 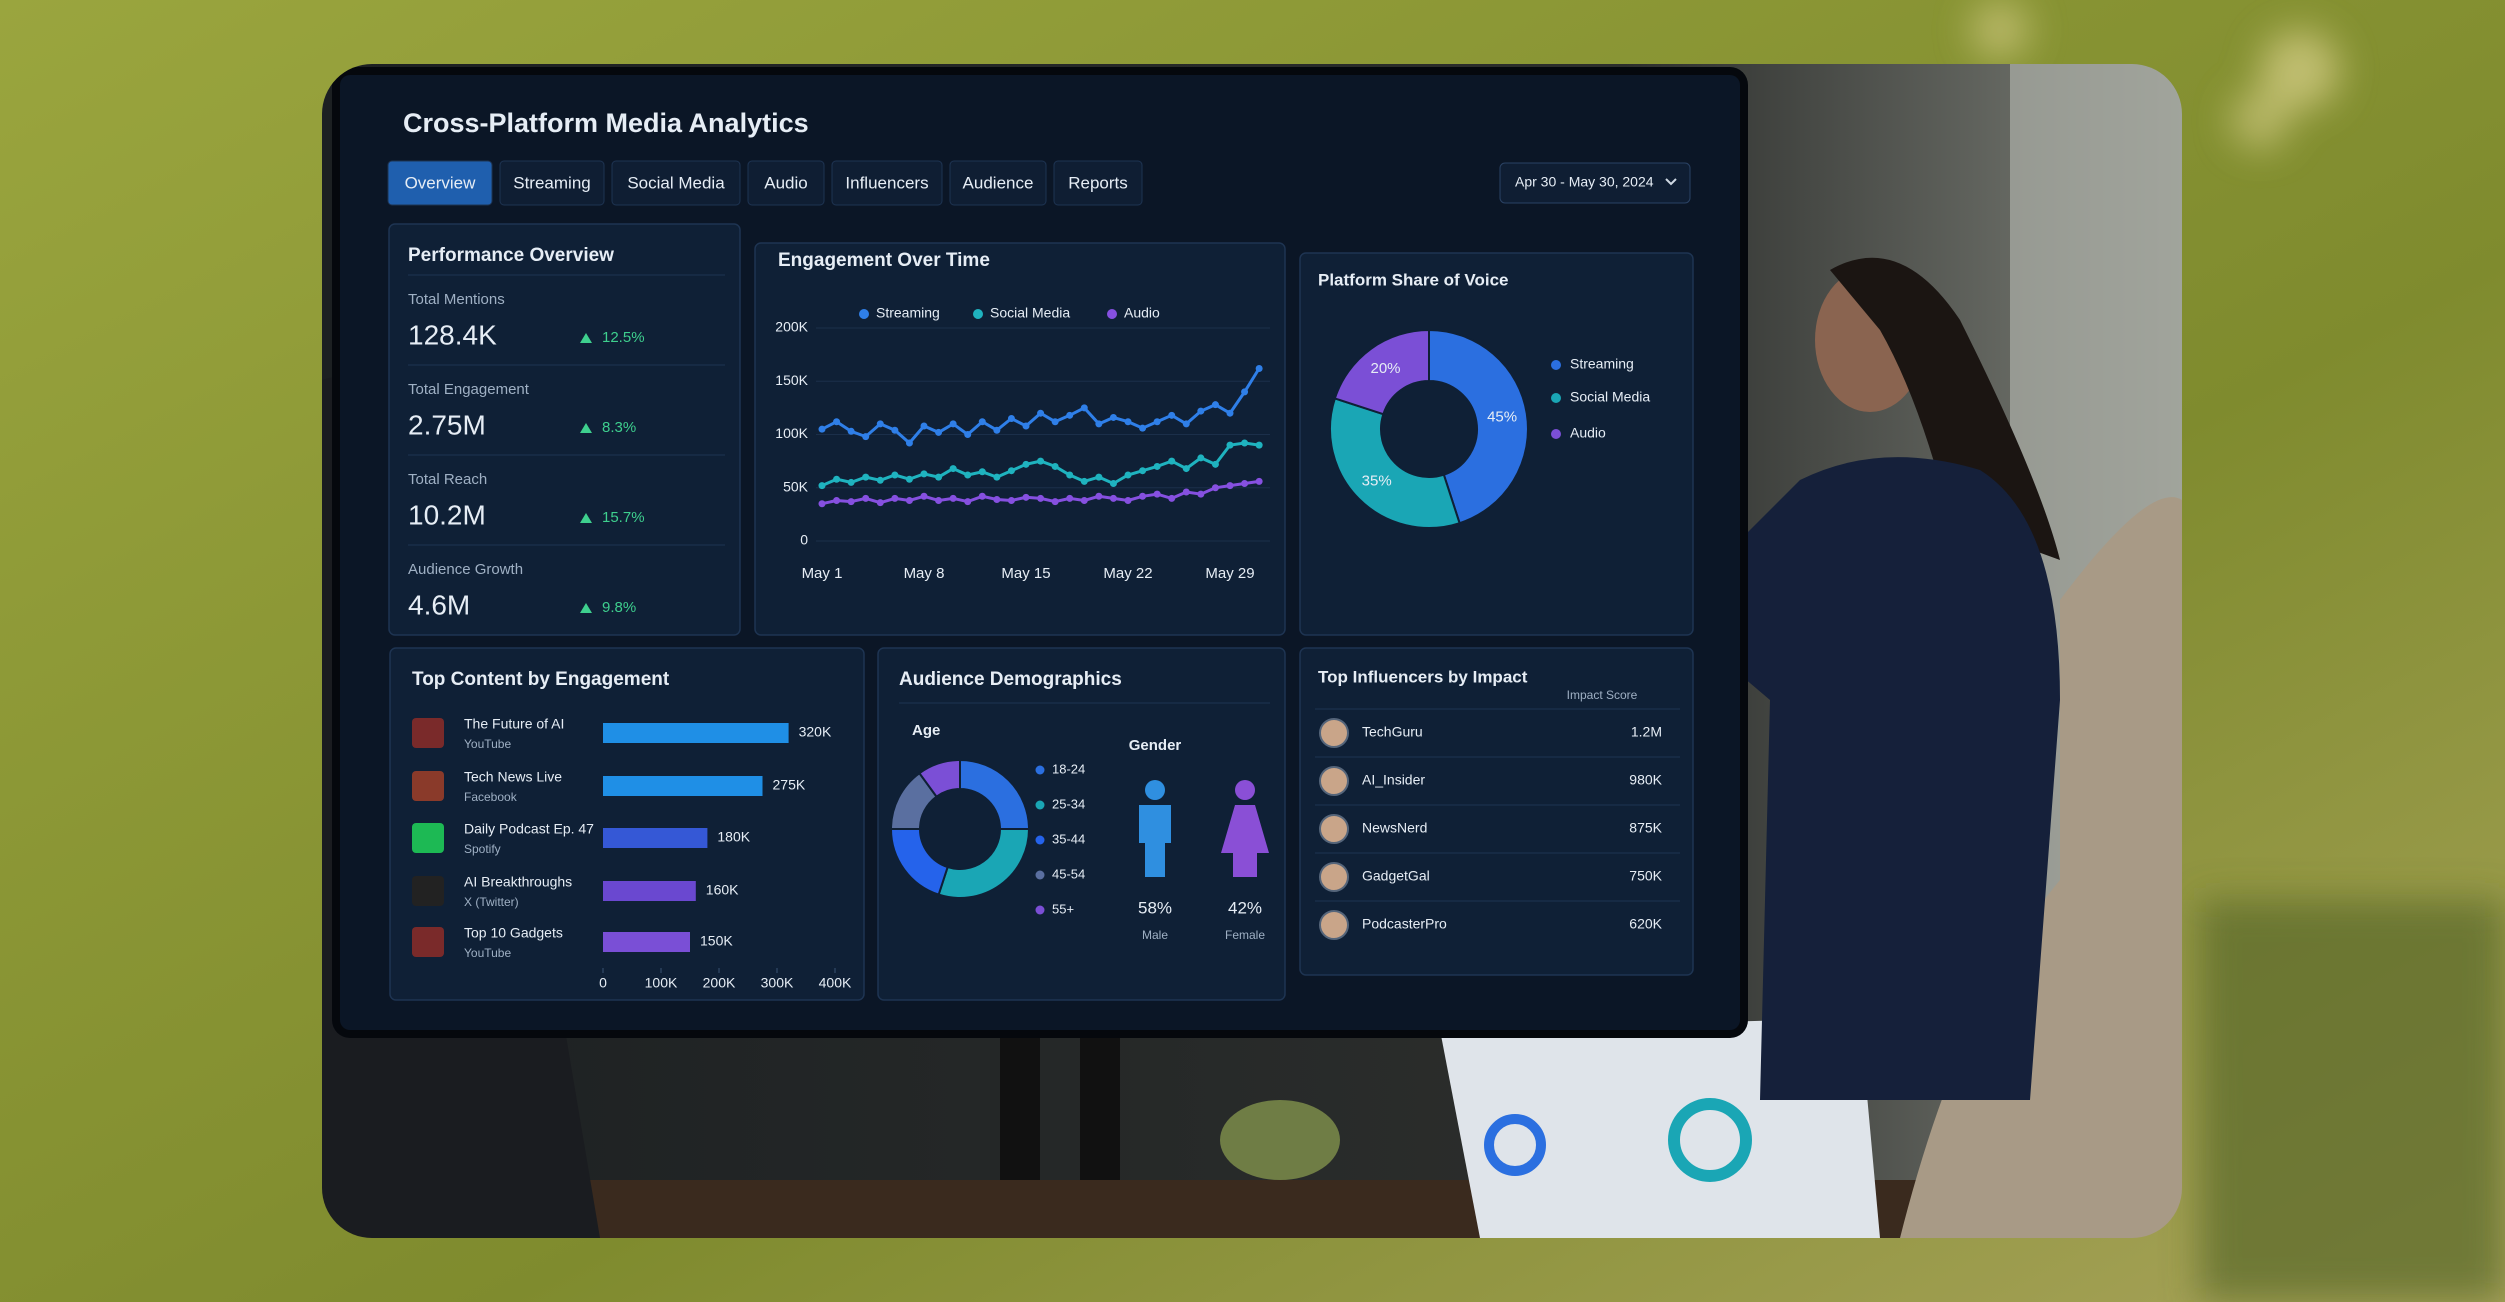 What do you see at coordinates (1068, 768) in the screenshot?
I see `legend-label: 18-24` at bounding box center [1068, 768].